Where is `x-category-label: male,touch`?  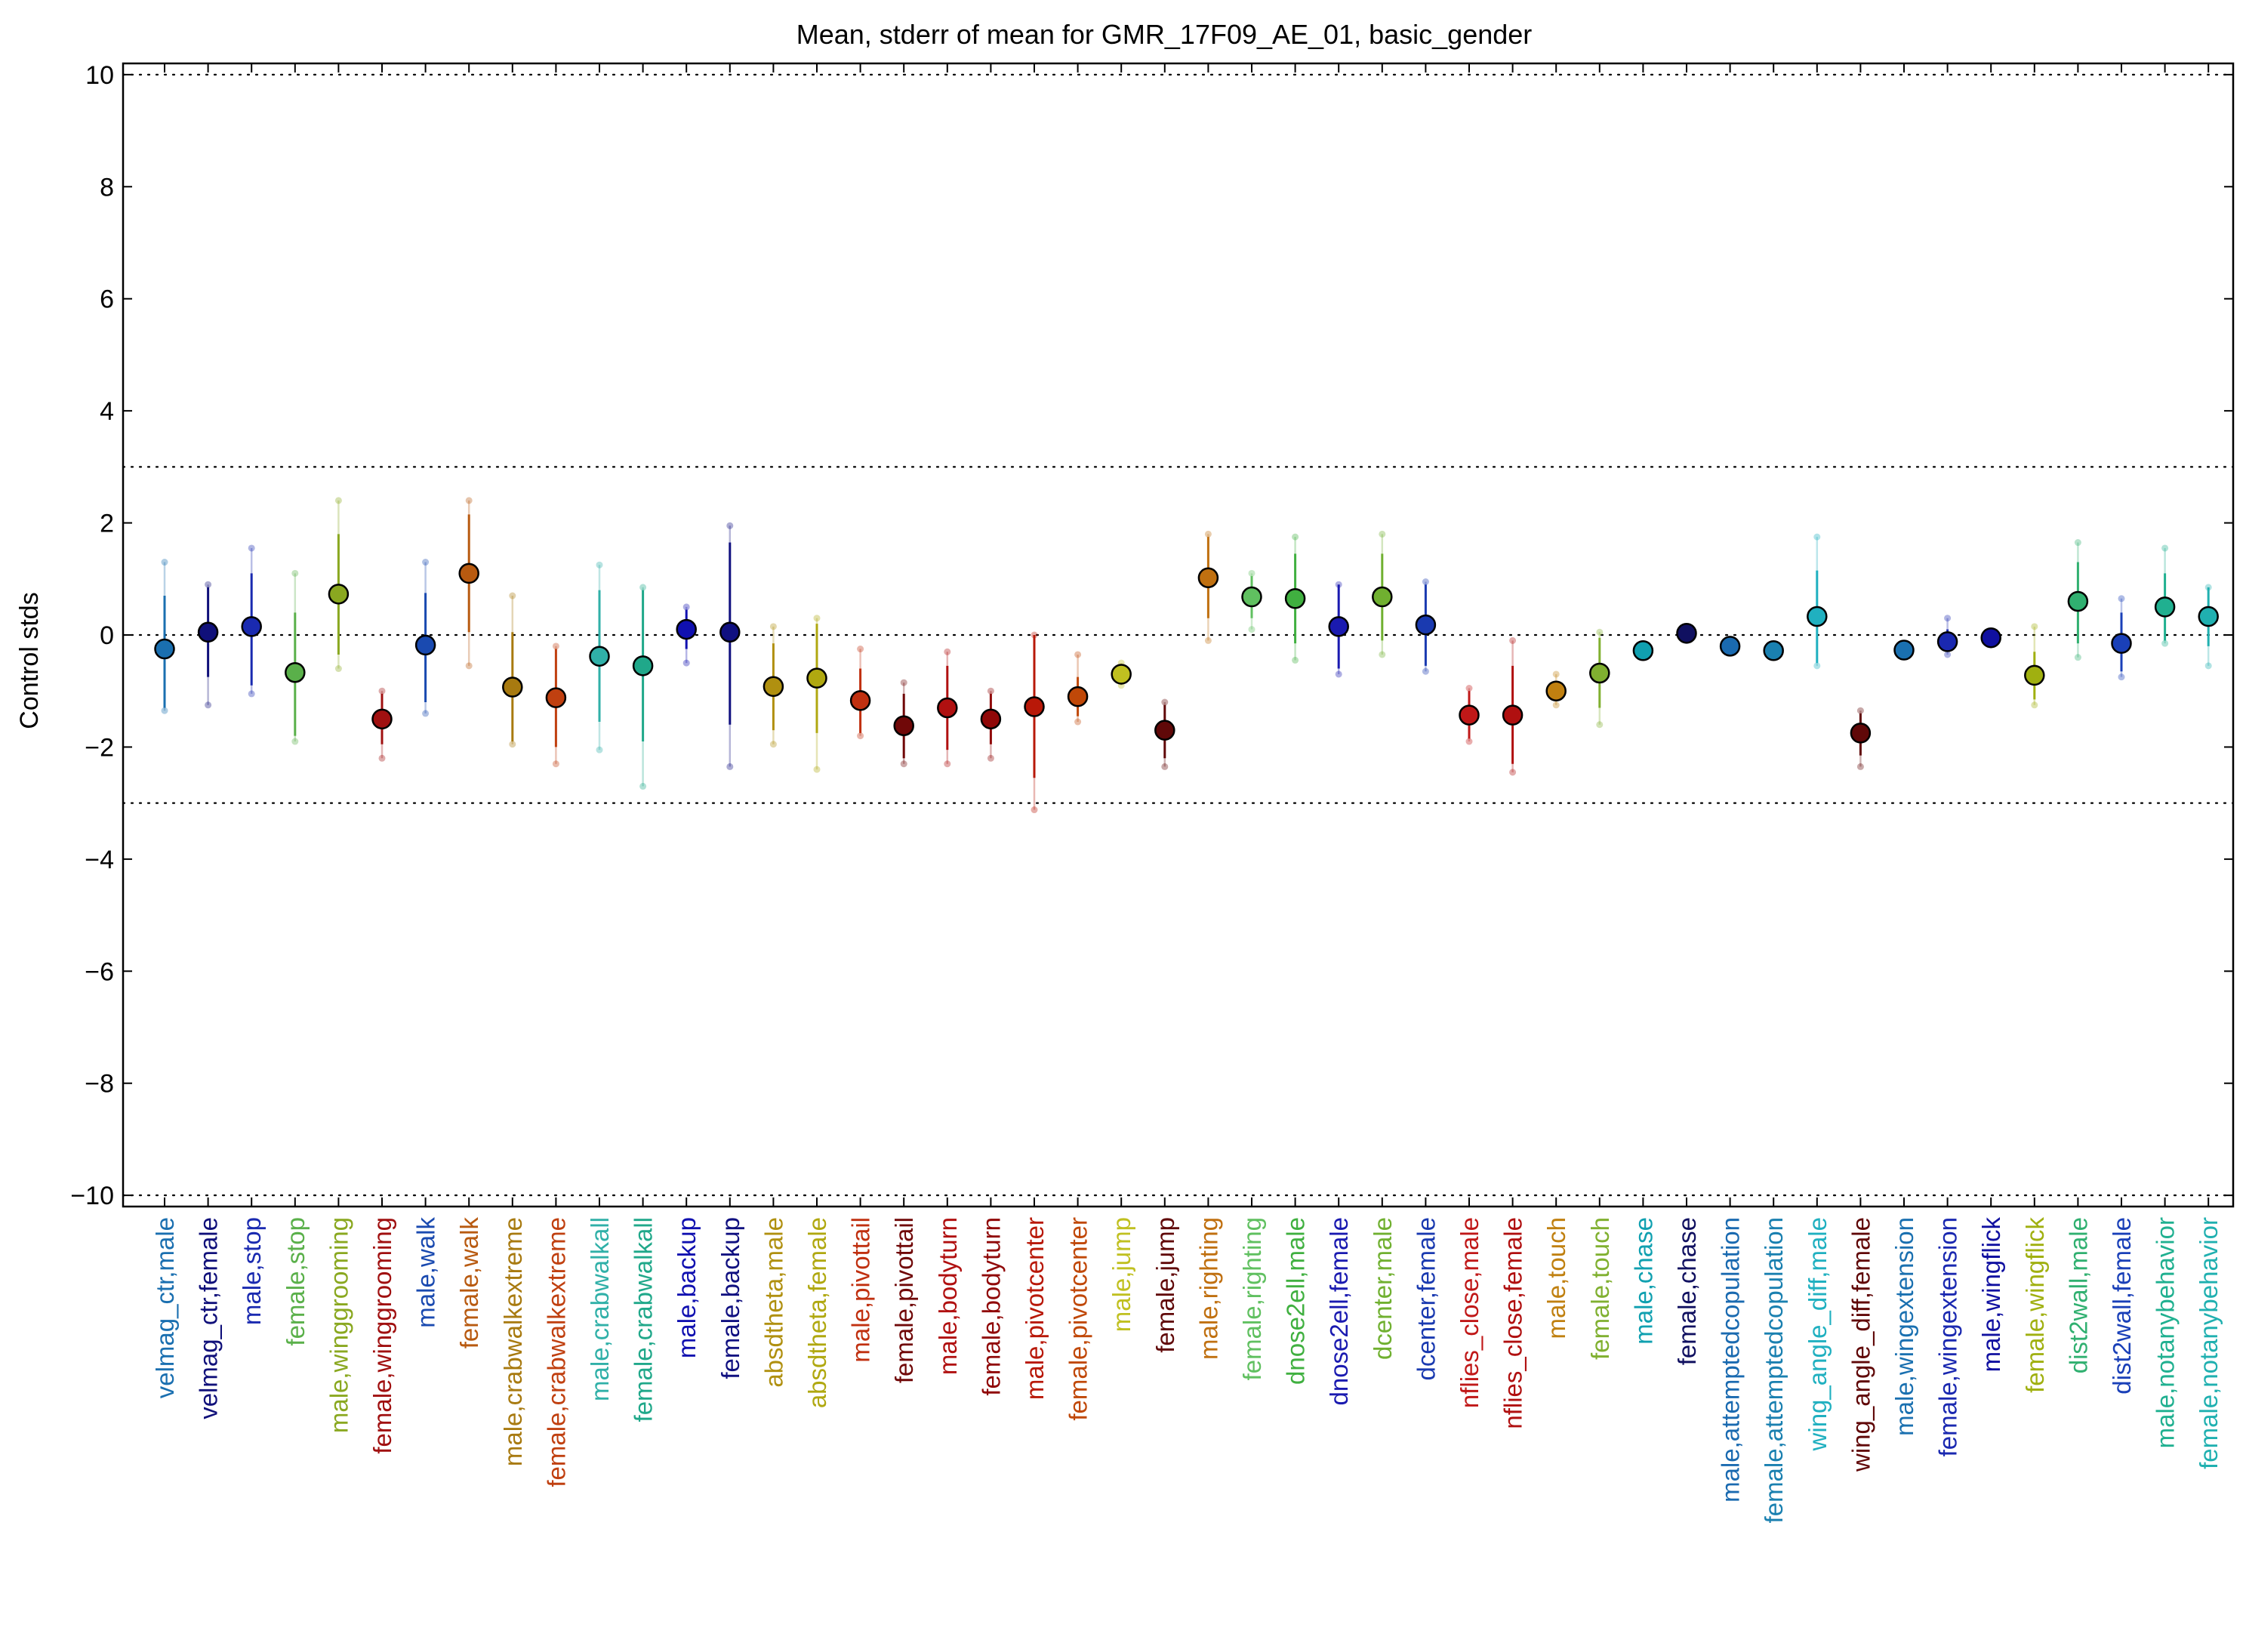
x-category-label: male,touch is located at coordinates (1556, 1278).